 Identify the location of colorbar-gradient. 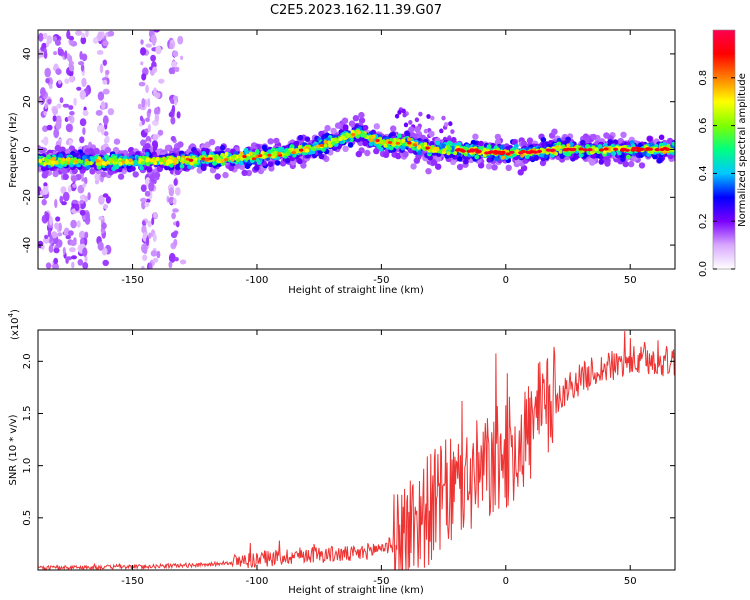
(724, 149).